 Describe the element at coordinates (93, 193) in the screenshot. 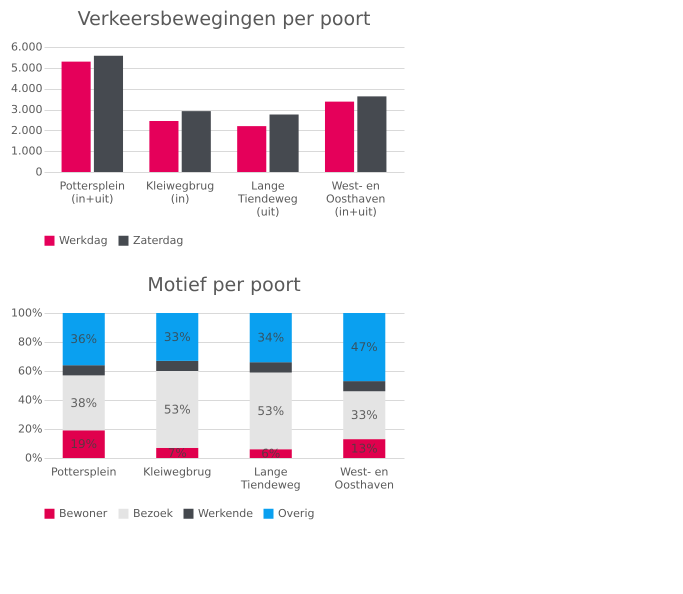

I see `x-tick-label: Pottersplein (in+uit)` at that location.